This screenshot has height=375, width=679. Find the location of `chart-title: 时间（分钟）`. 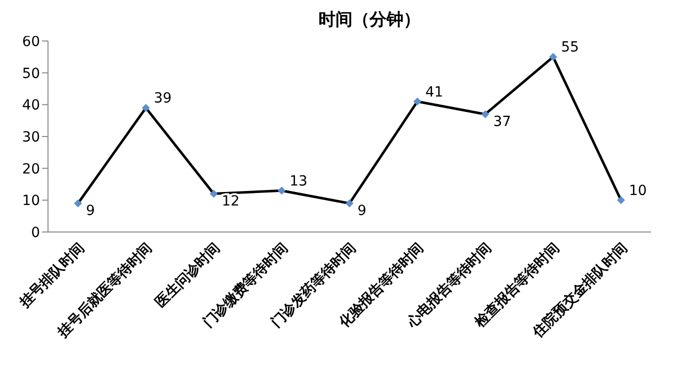

chart-title: 时间（分钟） is located at coordinates (369, 20).